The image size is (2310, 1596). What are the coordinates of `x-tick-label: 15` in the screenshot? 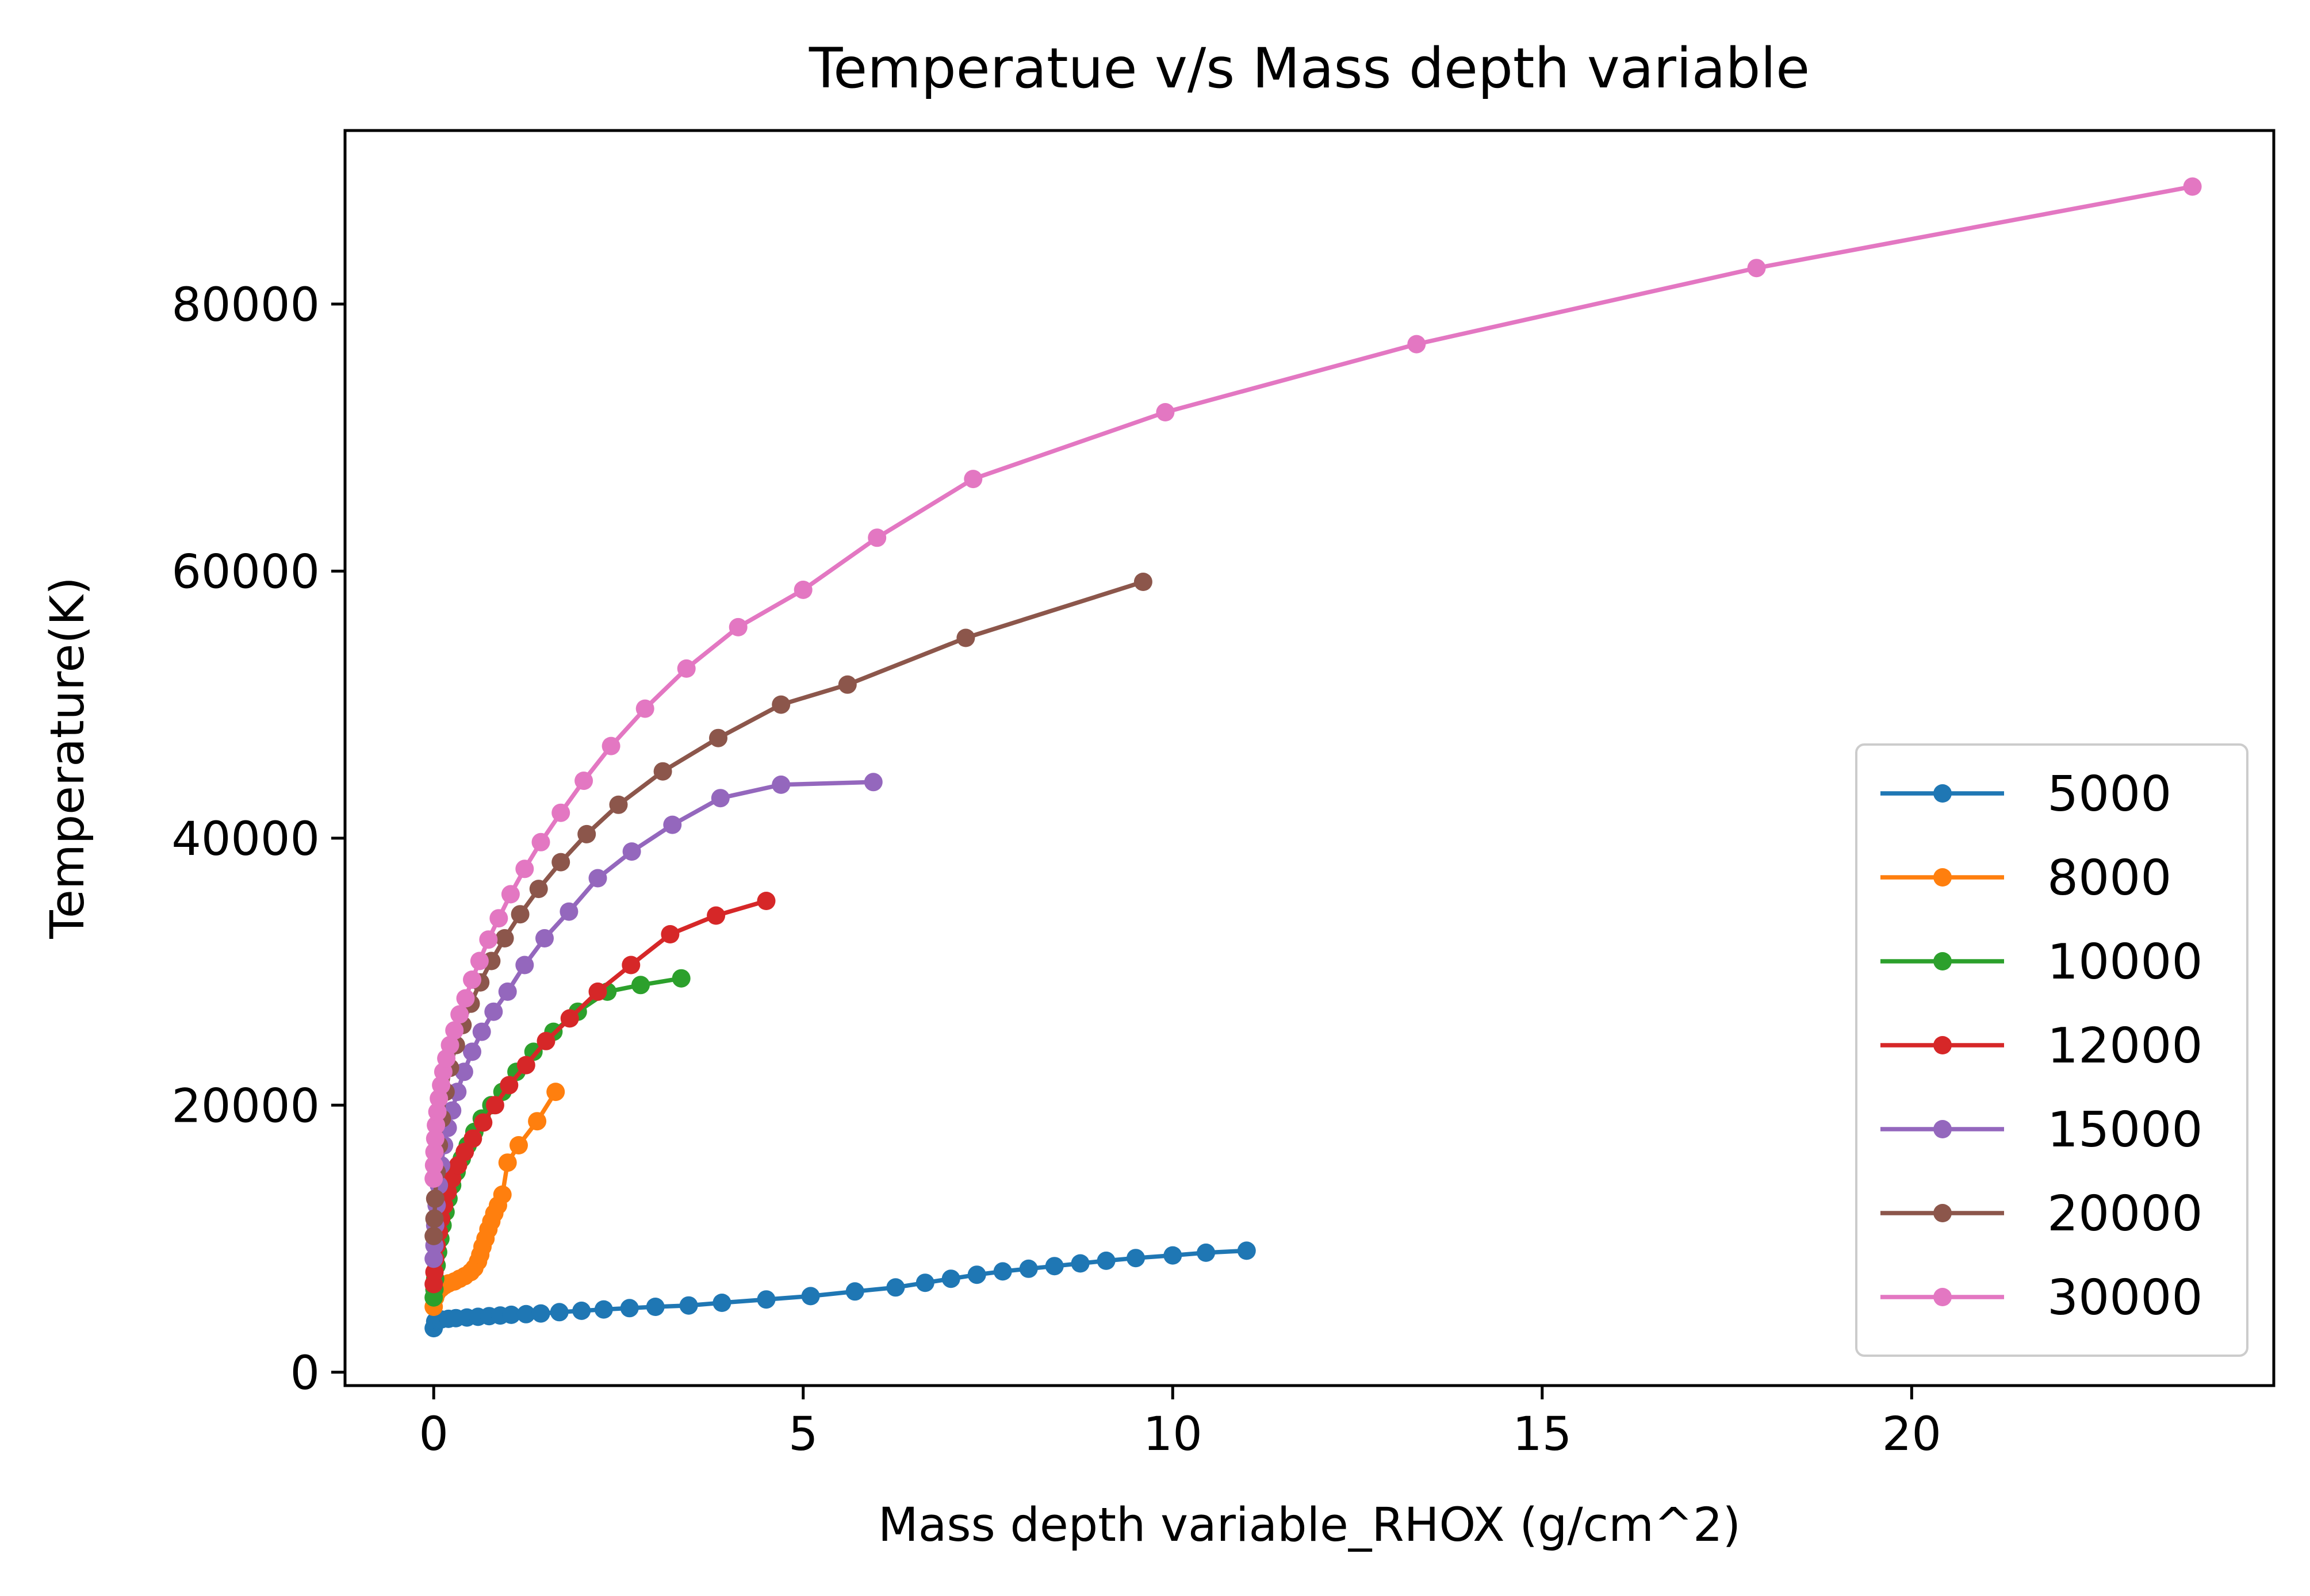 It's located at (1542, 1434).